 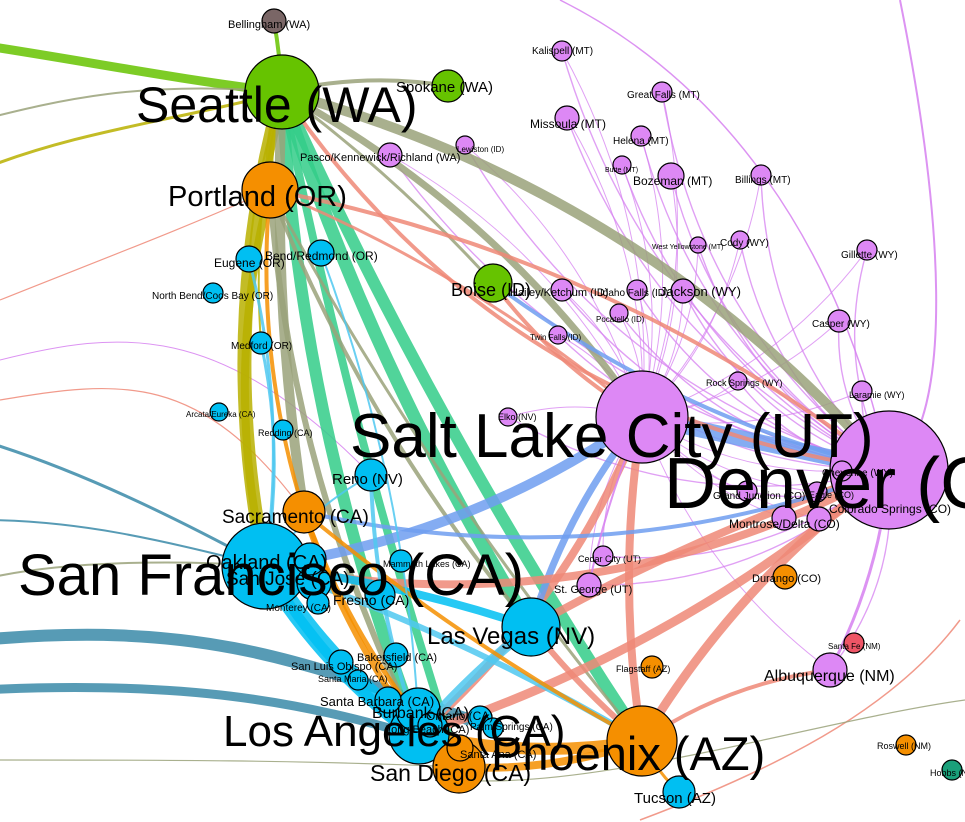 I want to click on airport-node-helena, so click(x=641, y=136).